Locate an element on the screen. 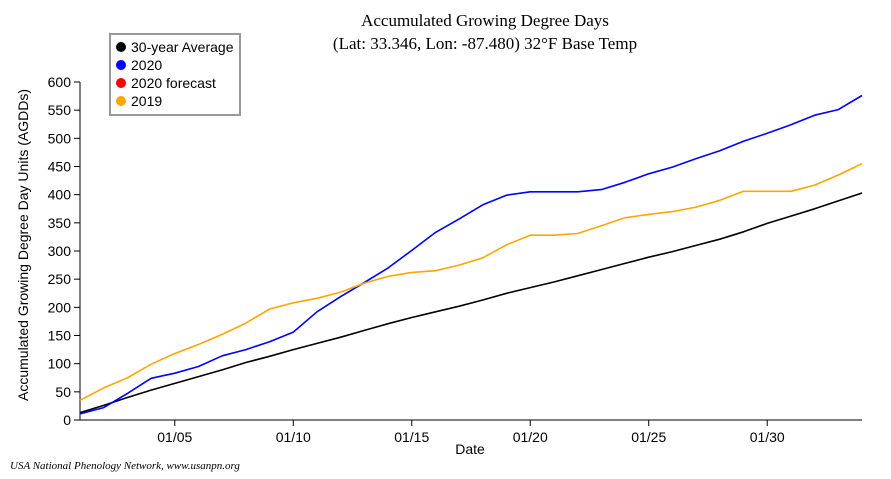 The height and width of the screenshot is (479, 891). y-tick-label: 500 is located at coordinates (60, 138).